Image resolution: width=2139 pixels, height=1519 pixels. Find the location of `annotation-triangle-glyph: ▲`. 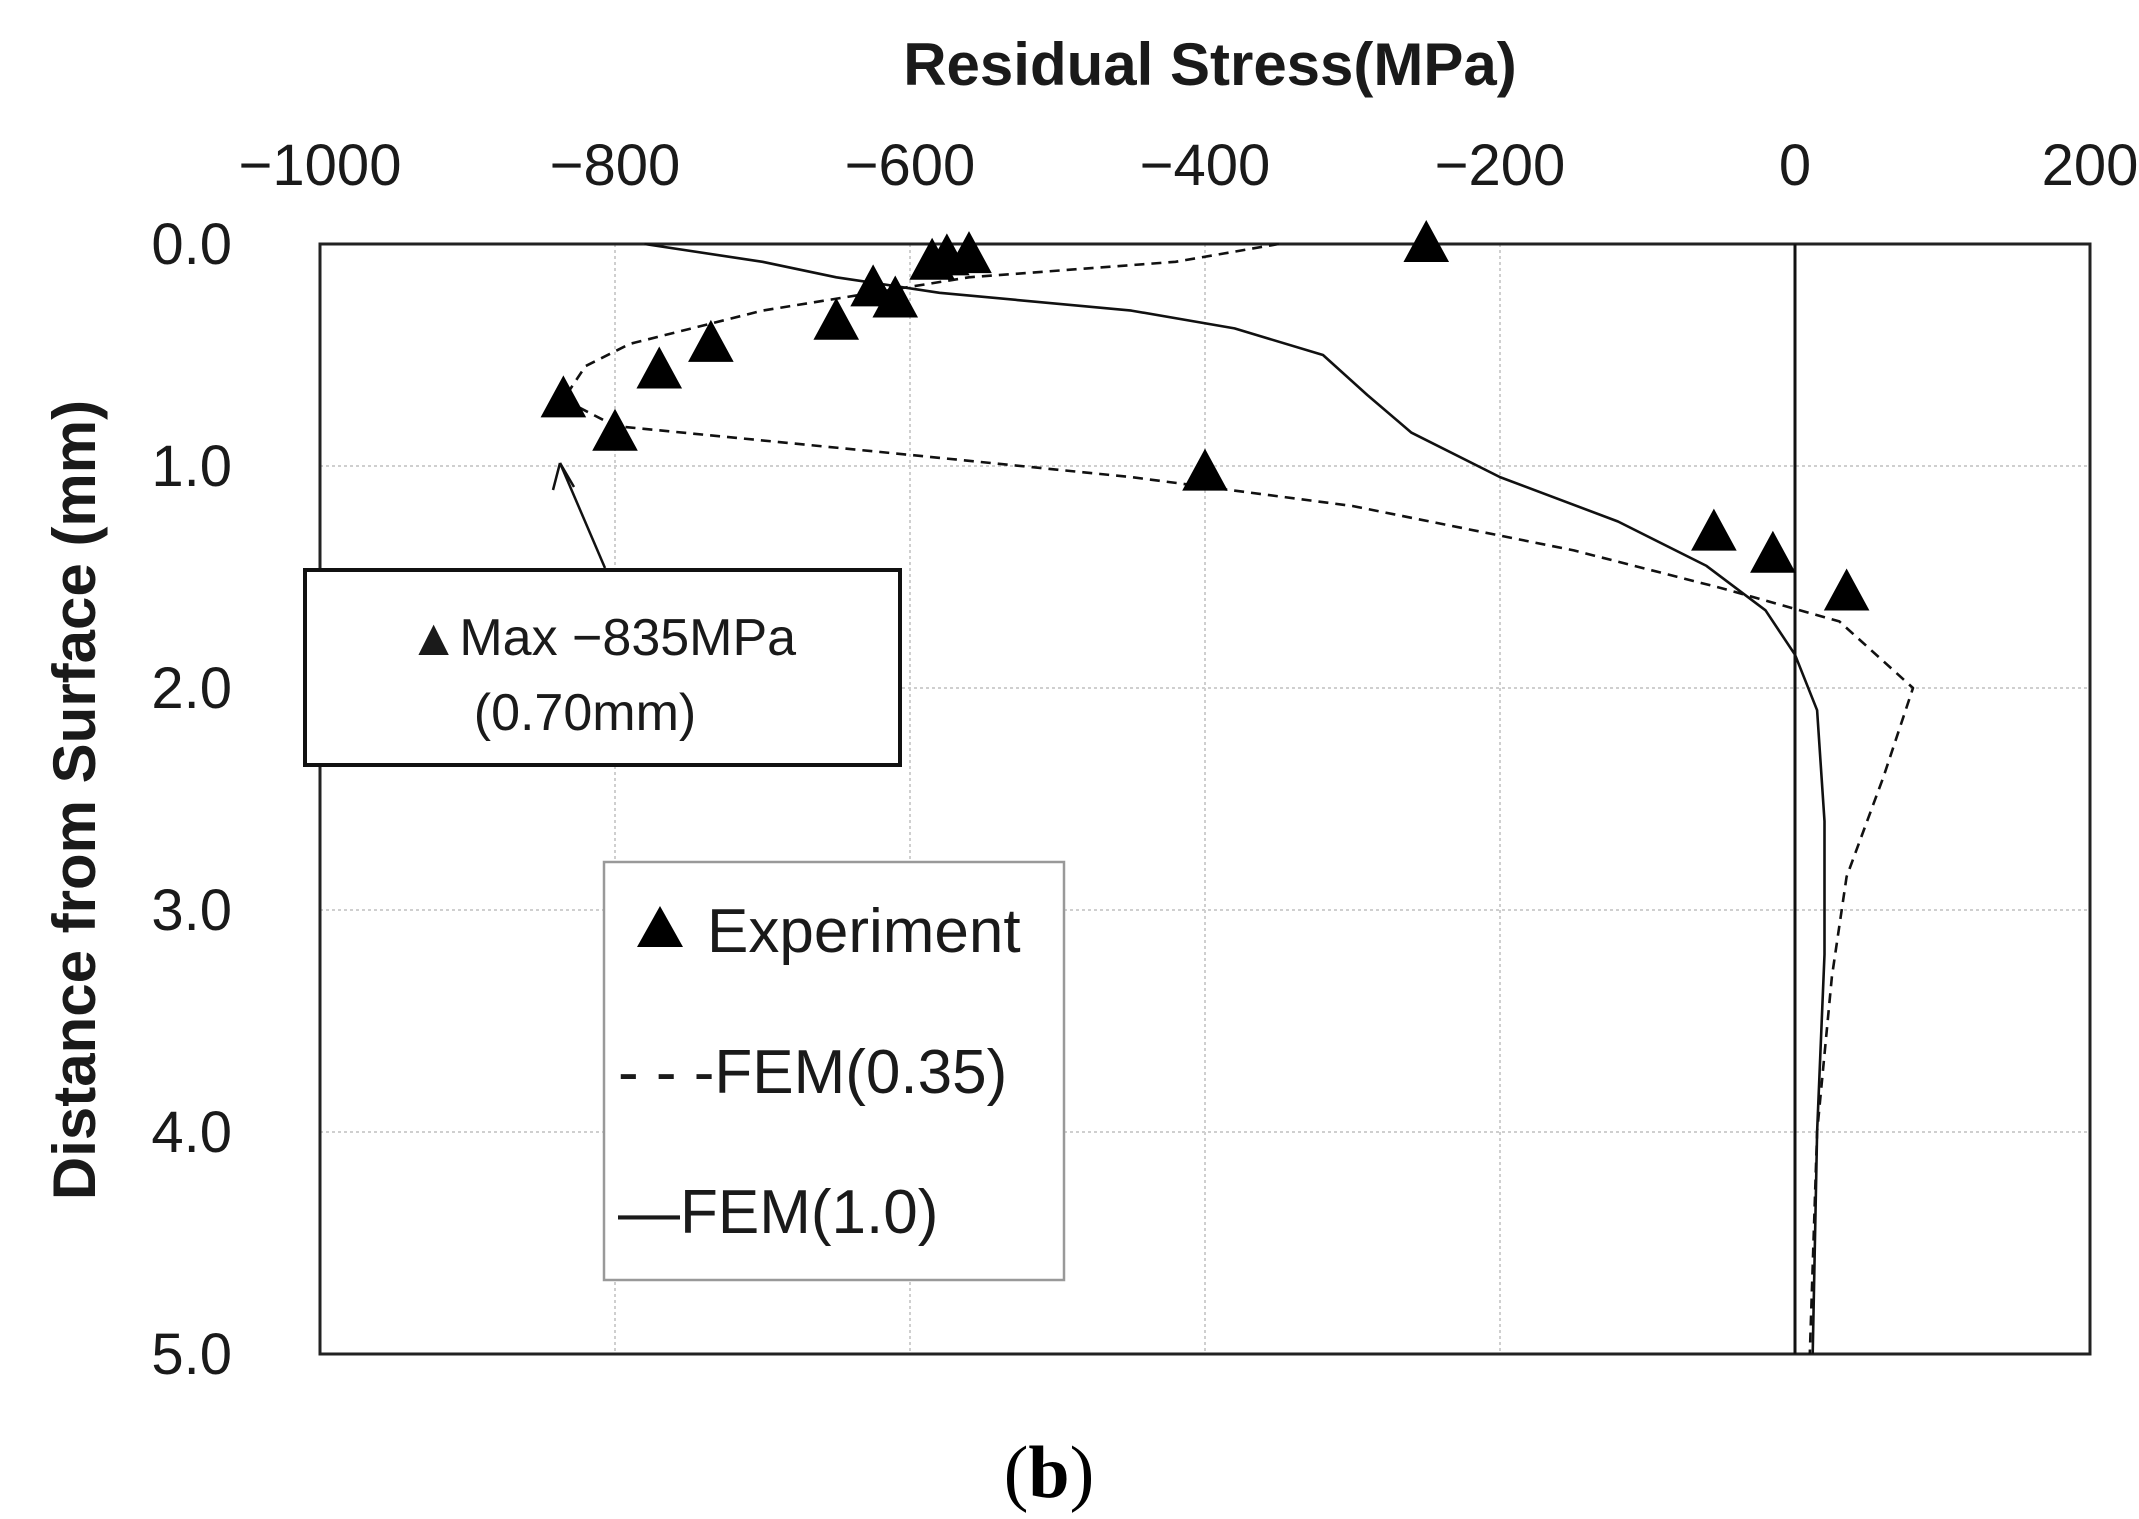

annotation-triangle-glyph: ▲ is located at coordinates (433, 638).